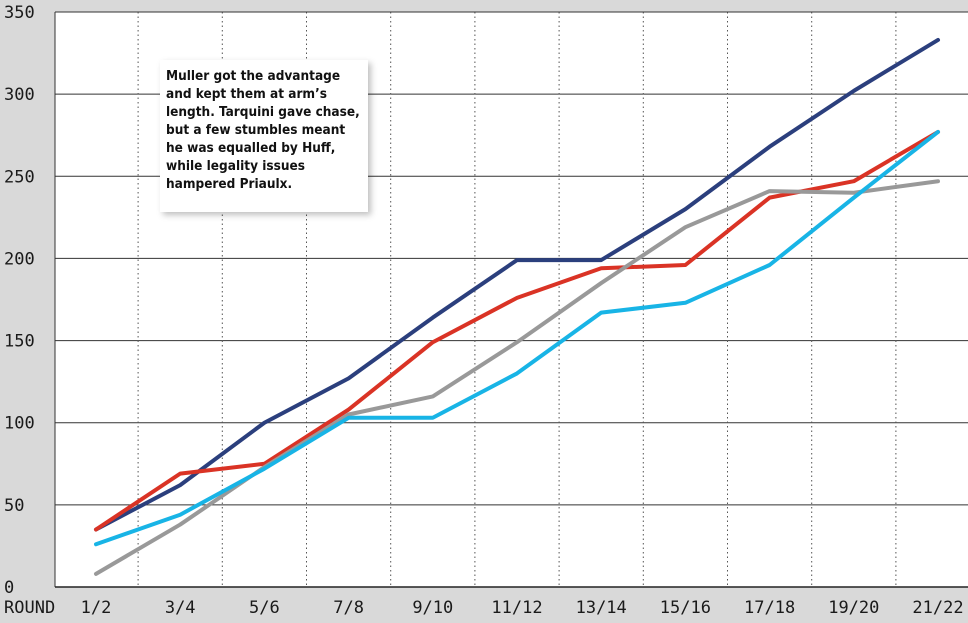 Image resolution: width=968 pixels, height=623 pixels. I want to click on y-tick-label: 50, so click(14, 506).